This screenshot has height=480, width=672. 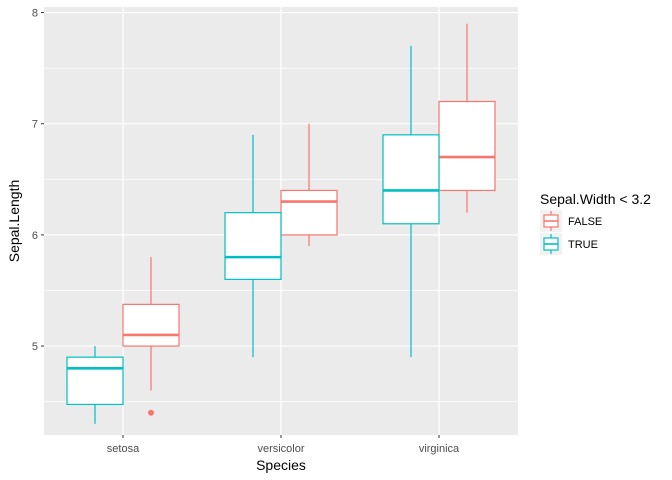 I want to click on x-axis: setosa versicolor virginica, so click(x=283, y=445).